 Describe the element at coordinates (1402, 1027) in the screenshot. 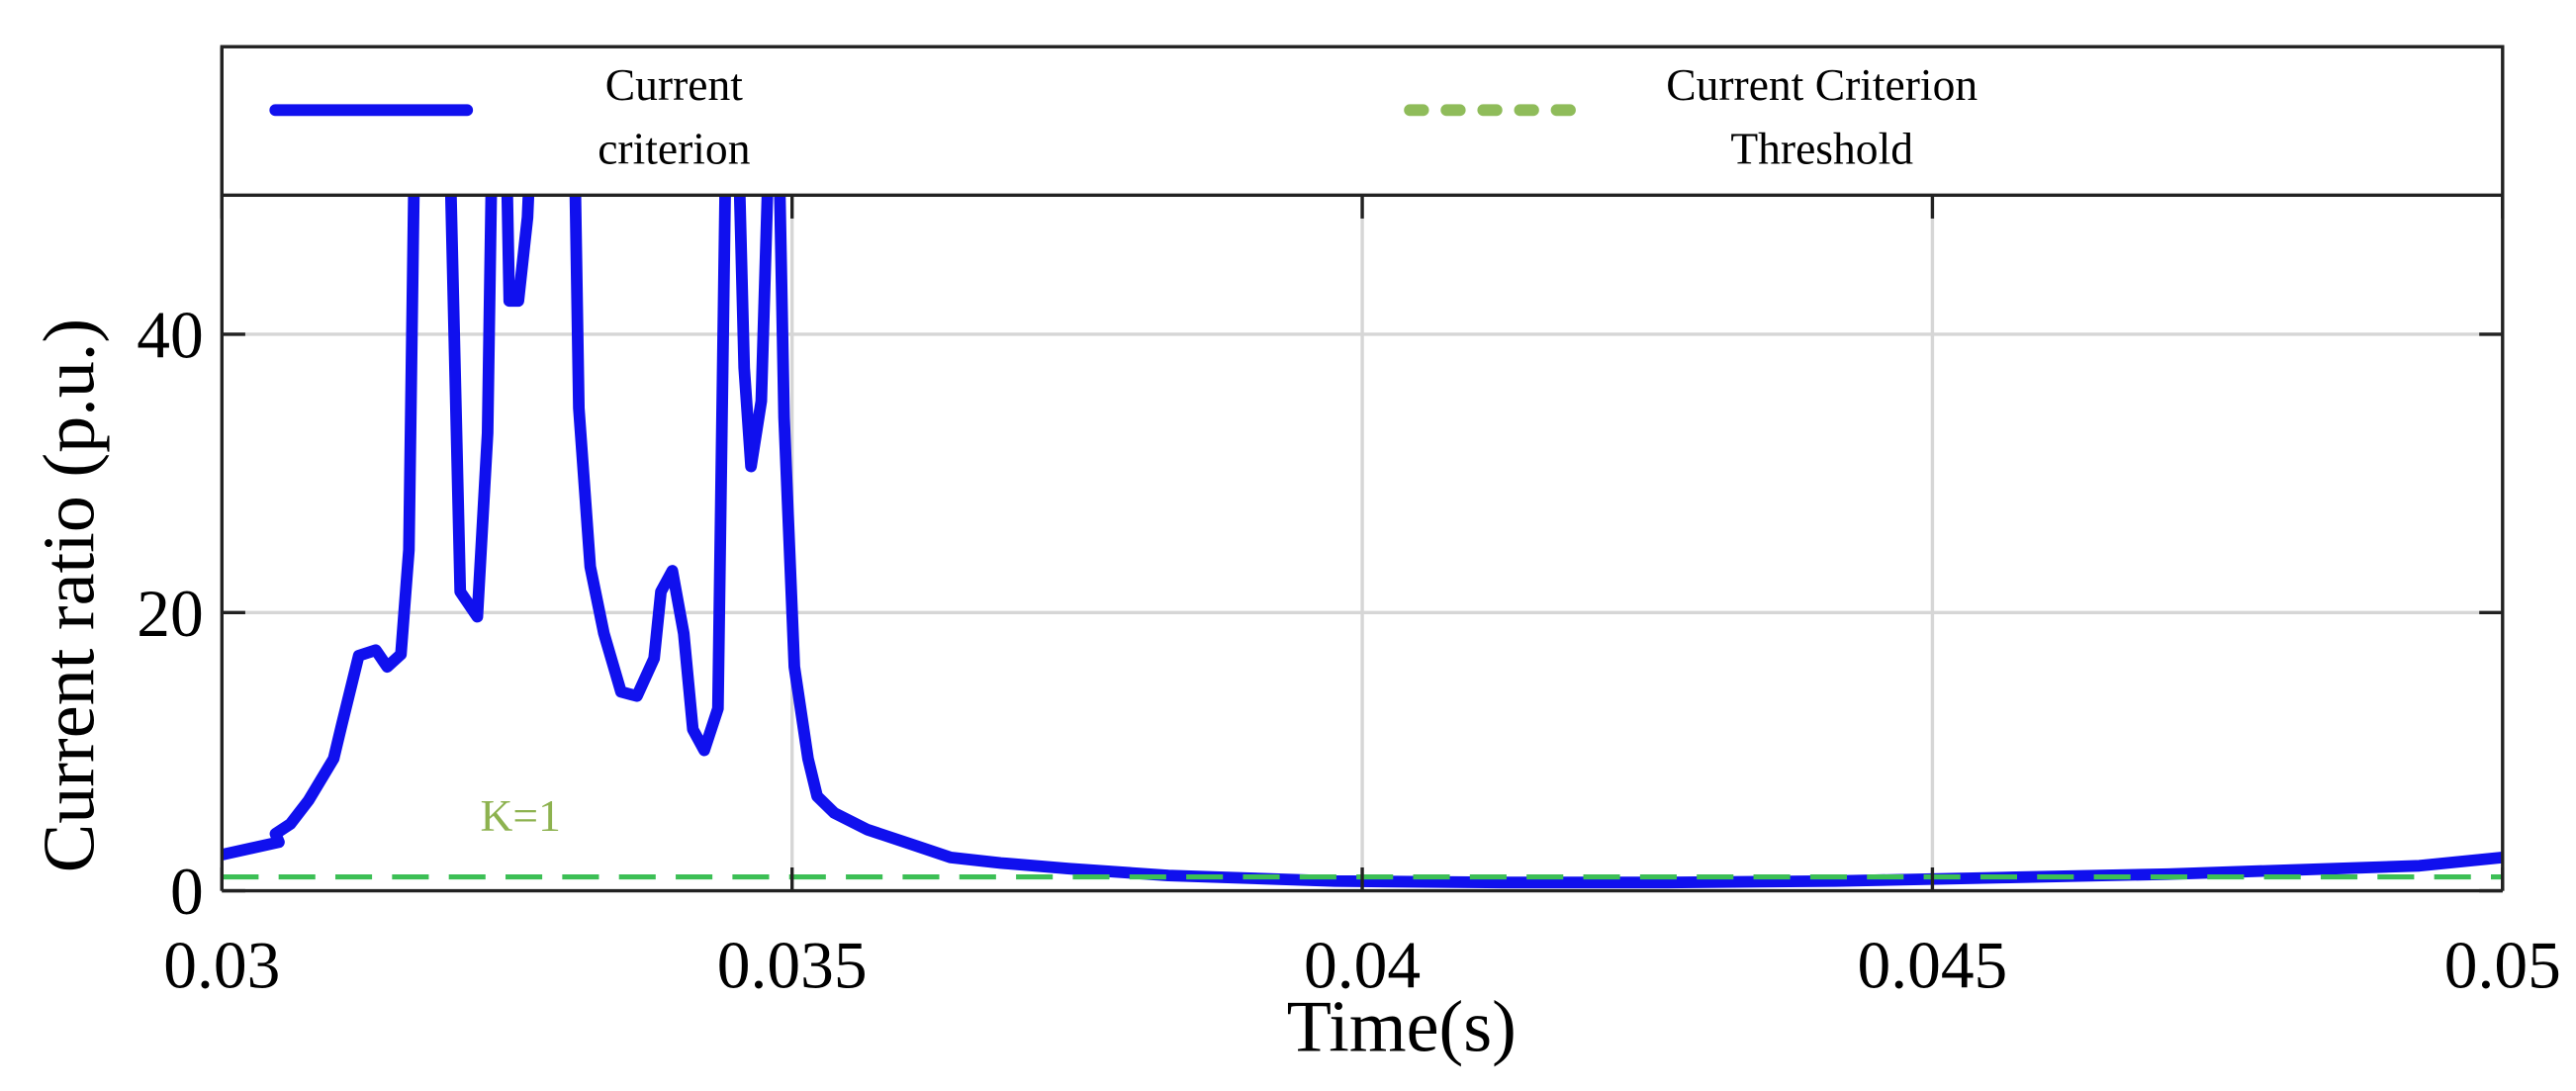

I see `x-axis-label: Time(s)` at that location.